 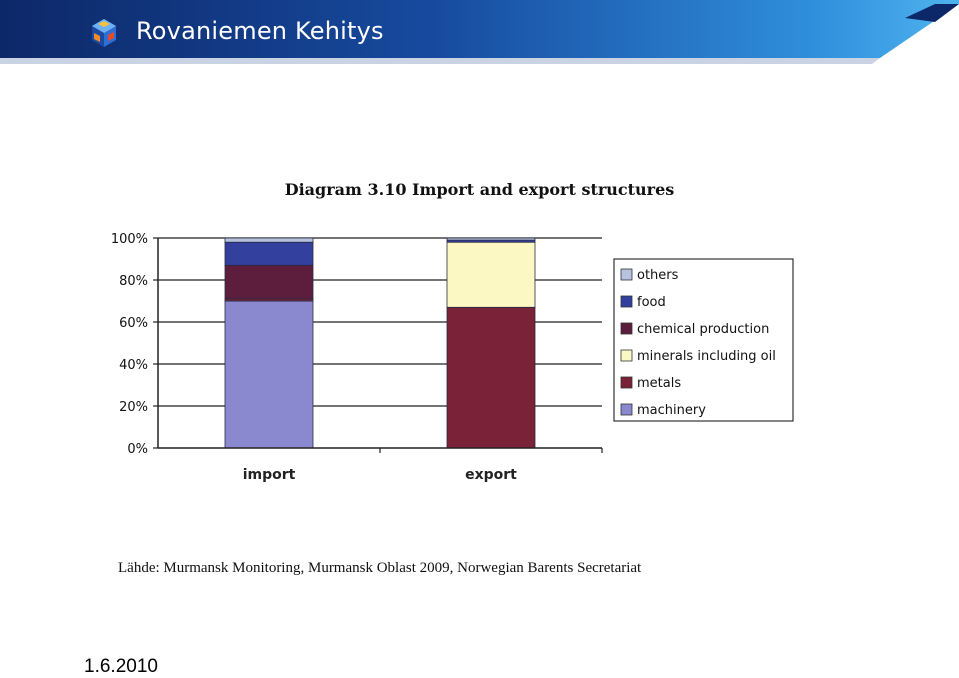 I want to click on bar-import-others, so click(x=269, y=240).